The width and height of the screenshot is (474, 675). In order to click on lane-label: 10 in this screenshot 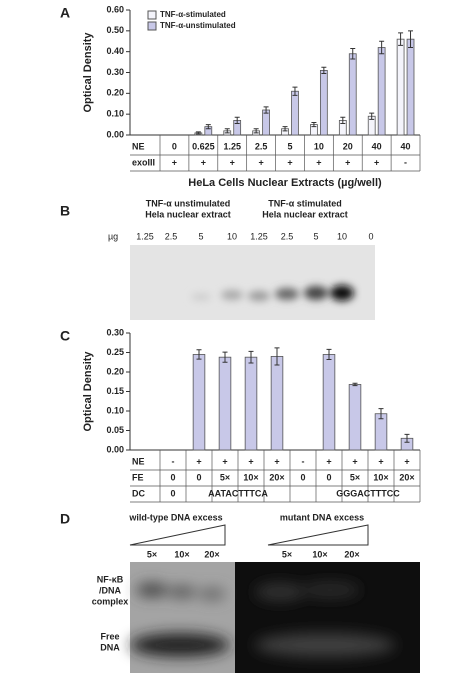, I will do `click(232, 236)`.